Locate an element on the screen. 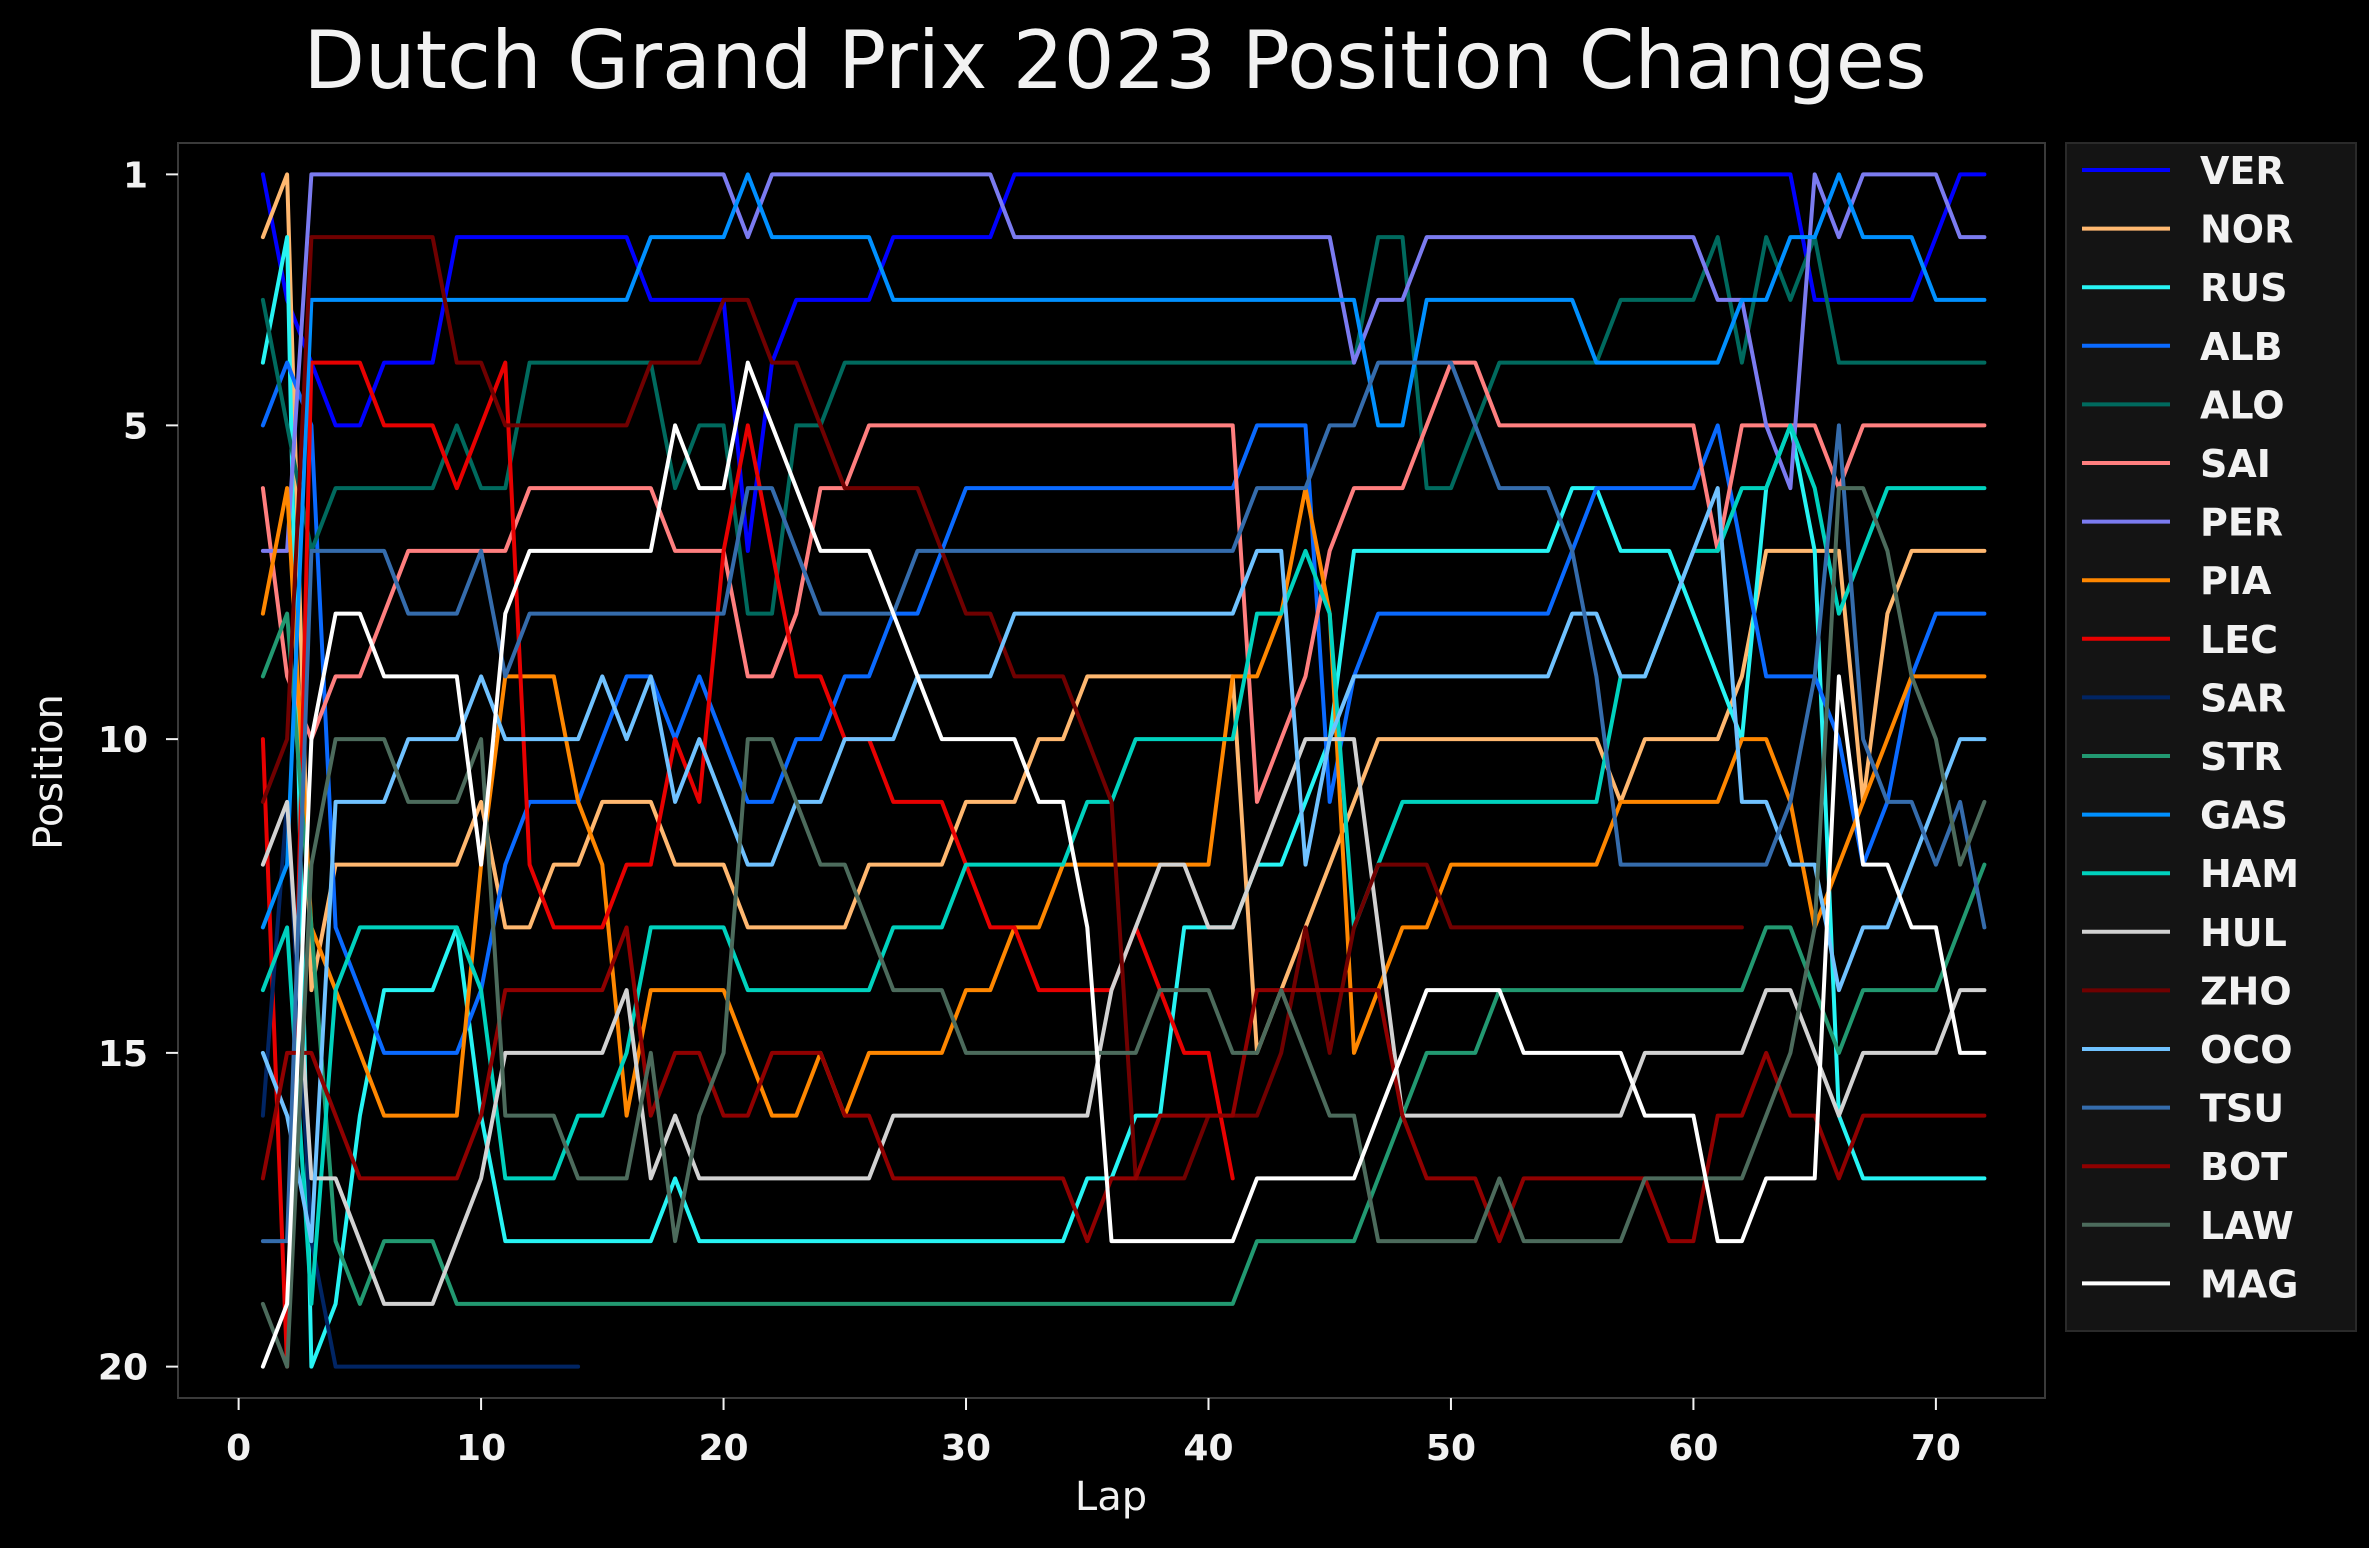 The height and width of the screenshot is (1548, 2369). legend-label-tsu: TSU is located at coordinates (2242, 1109).